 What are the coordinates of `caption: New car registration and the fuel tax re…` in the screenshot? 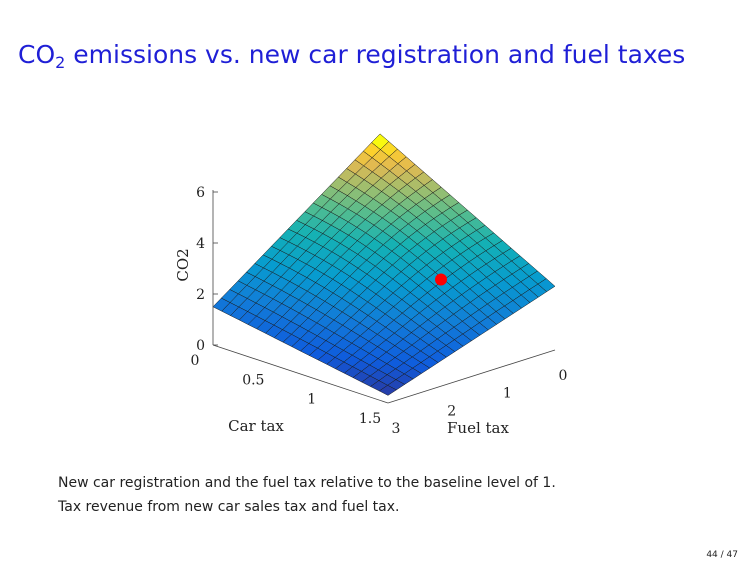 It's located at (307, 495).